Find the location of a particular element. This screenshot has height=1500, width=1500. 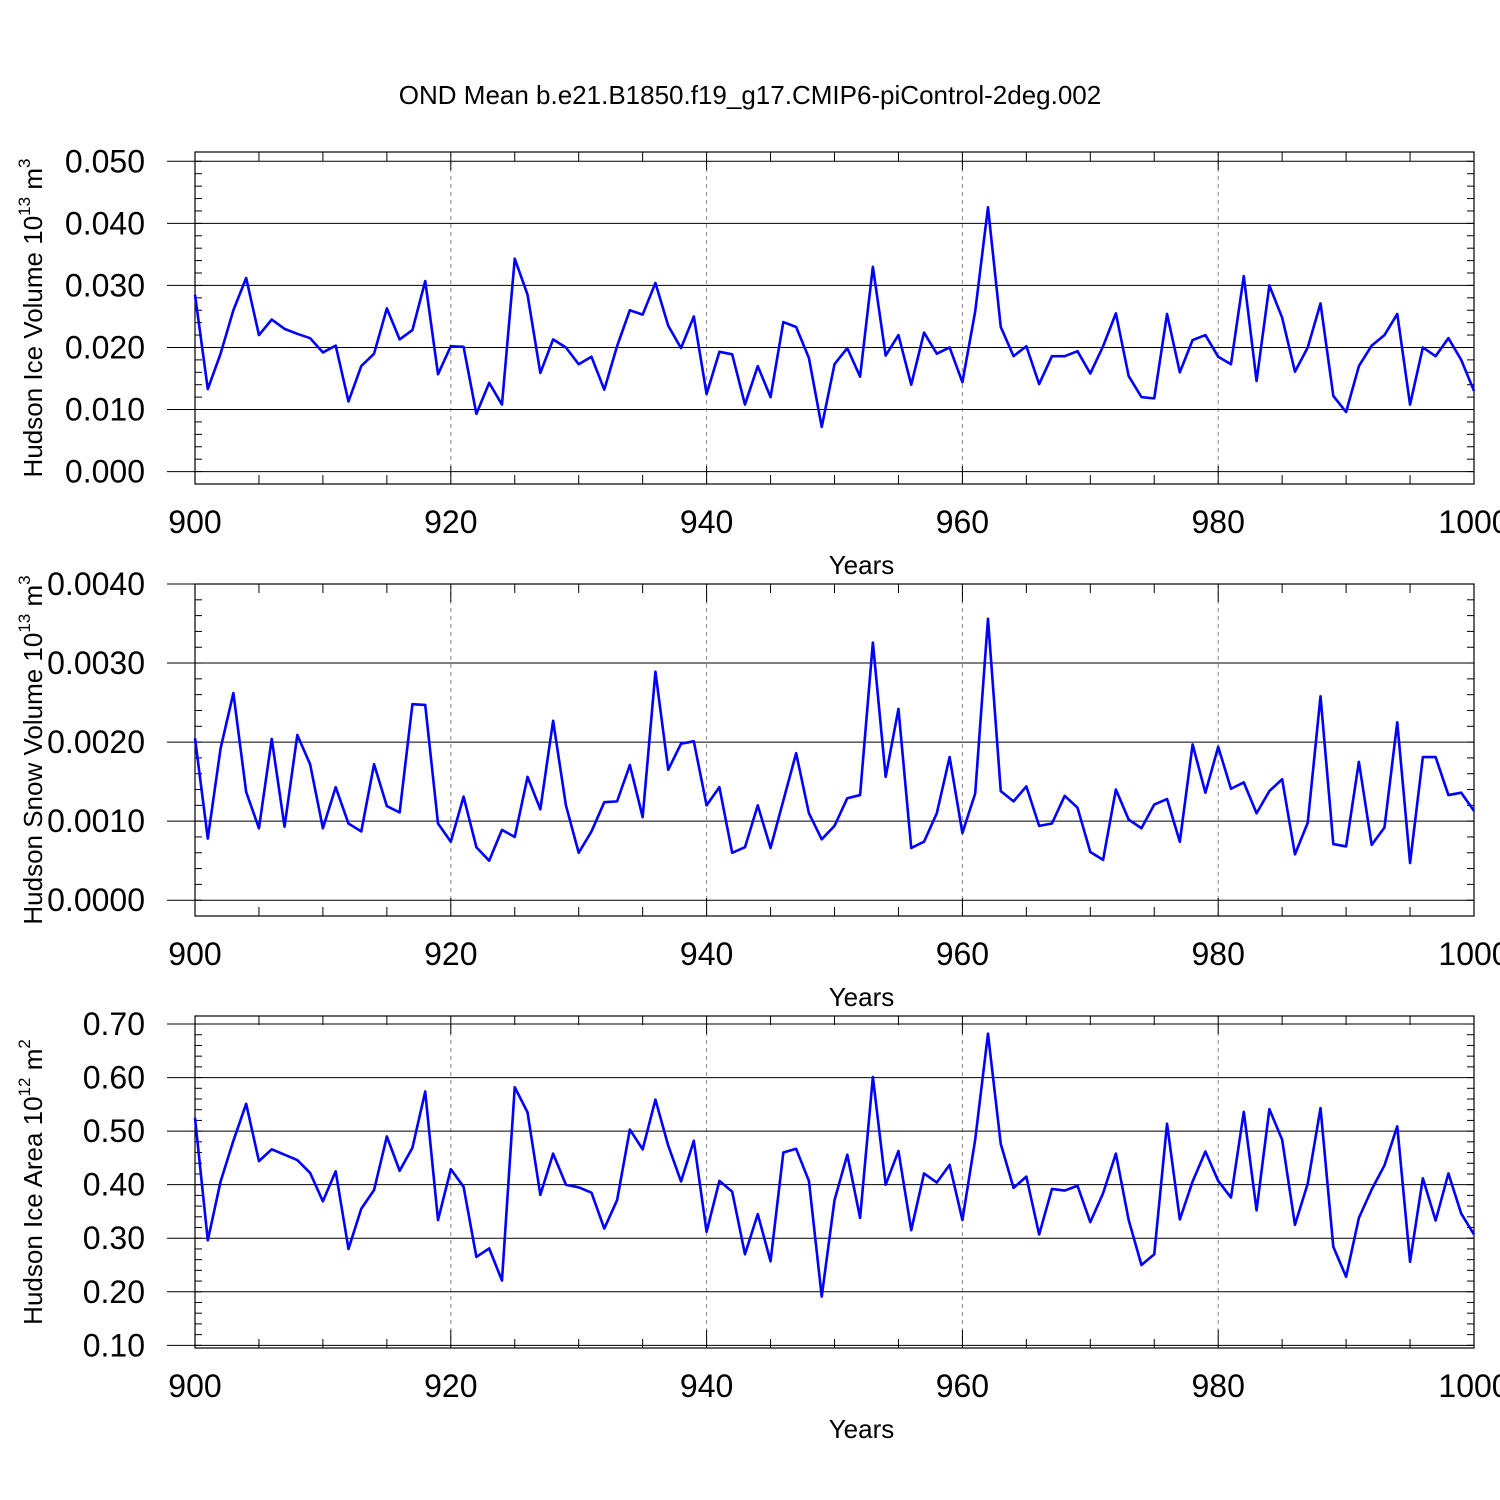

panel-0-x-tick-label: 900 is located at coordinates (194, 522).